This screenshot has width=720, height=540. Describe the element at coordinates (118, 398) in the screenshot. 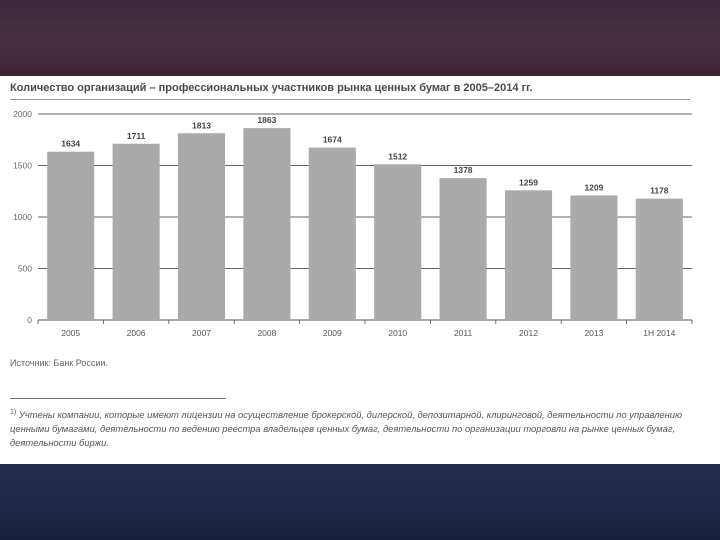

I see `footnote-divider` at that location.